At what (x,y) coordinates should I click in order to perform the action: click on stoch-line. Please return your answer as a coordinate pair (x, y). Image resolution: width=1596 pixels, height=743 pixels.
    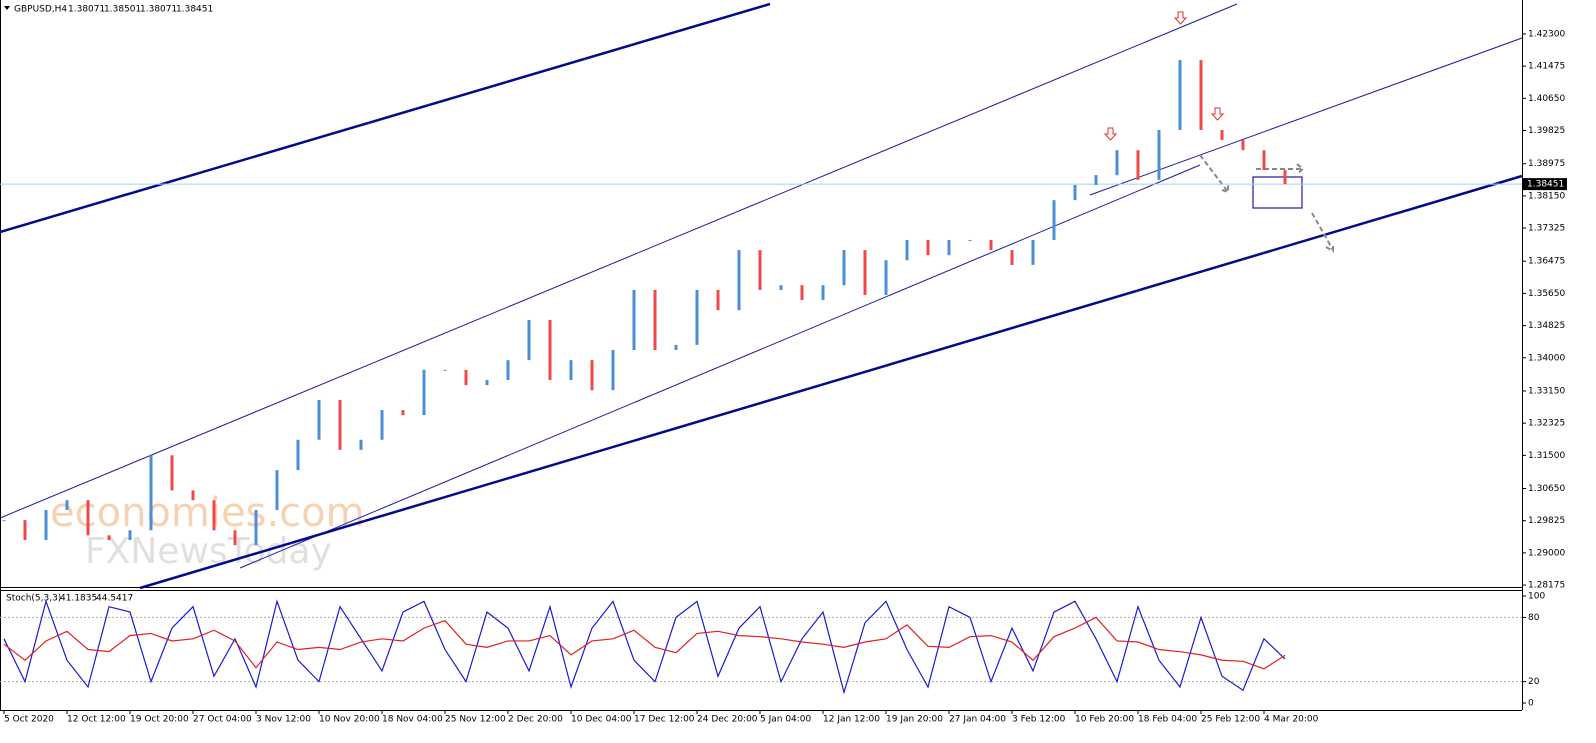
    Looking at the image, I should click on (644, 643).